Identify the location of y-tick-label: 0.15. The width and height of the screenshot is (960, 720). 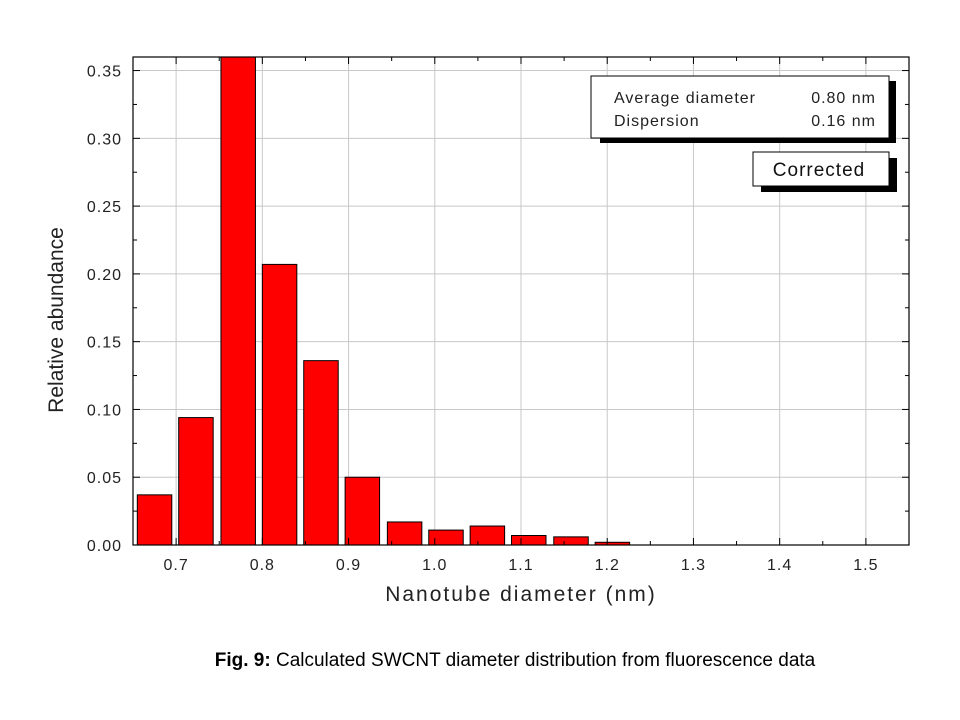
(104, 343).